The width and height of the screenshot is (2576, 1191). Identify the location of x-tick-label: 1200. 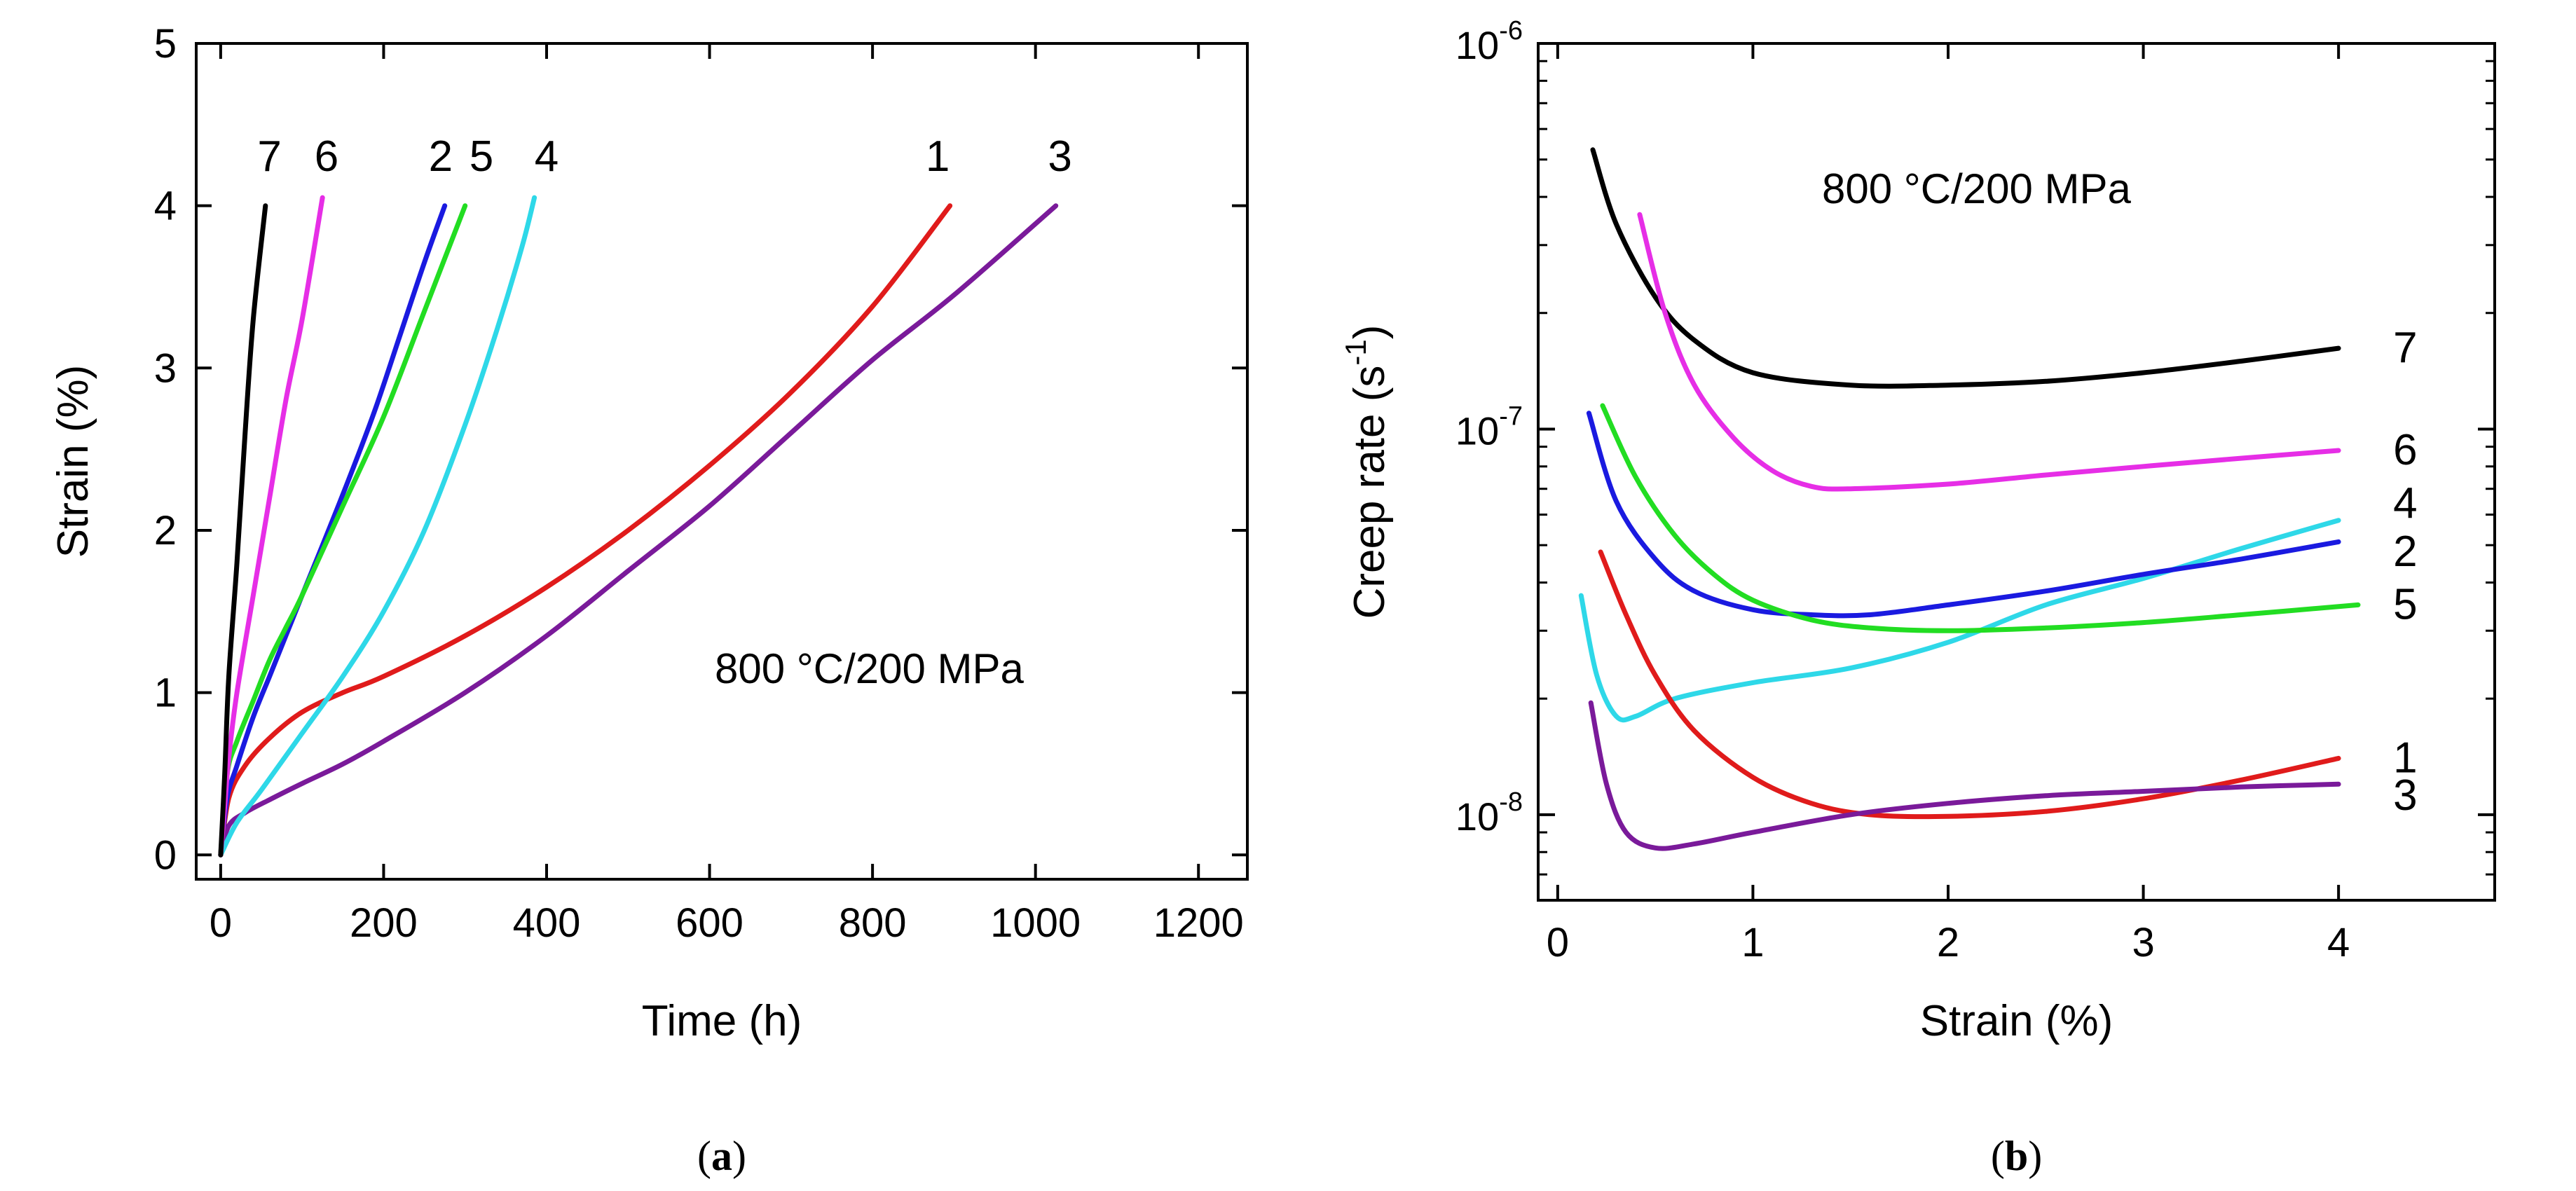
(1199, 923).